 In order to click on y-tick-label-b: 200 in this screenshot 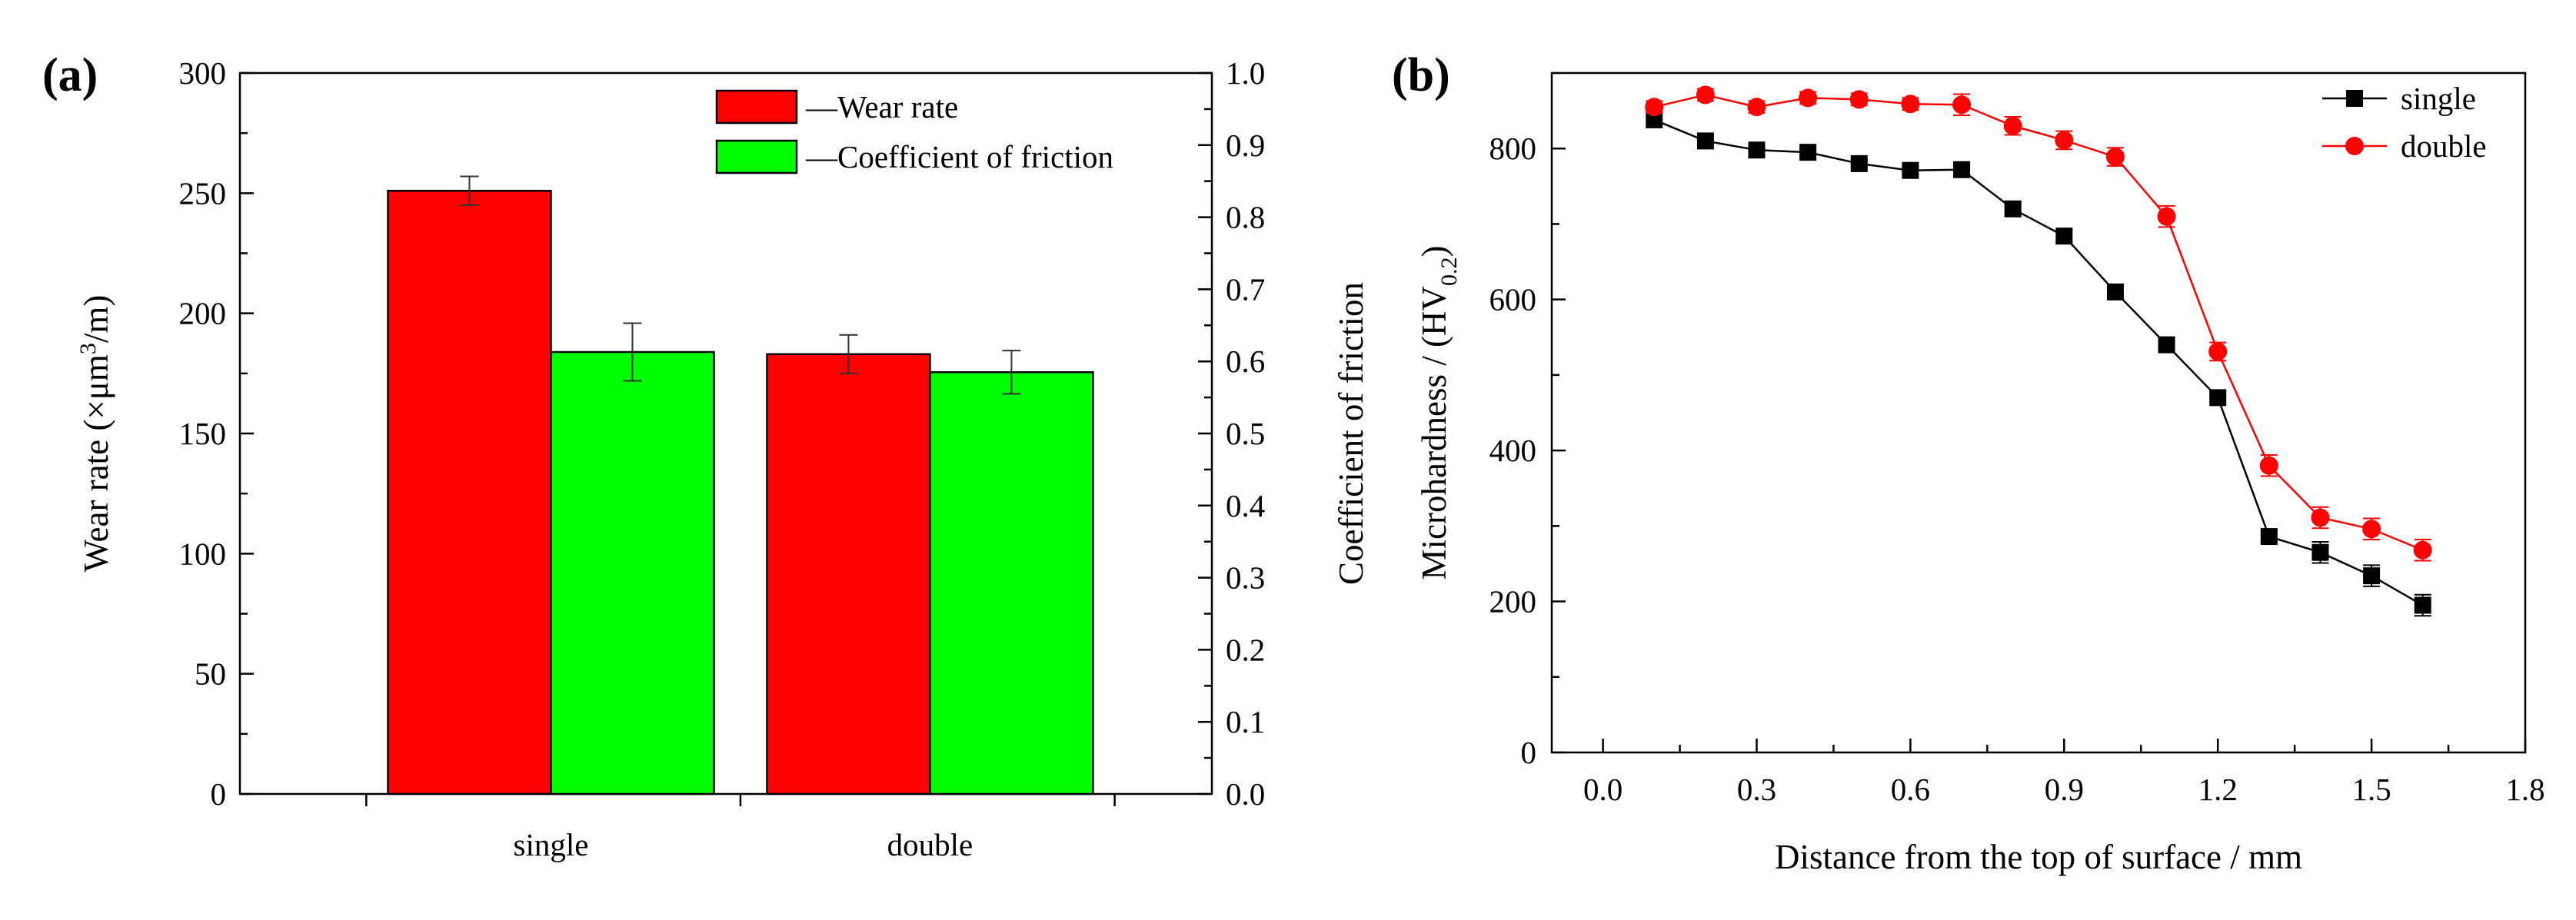, I will do `click(1513, 601)`.